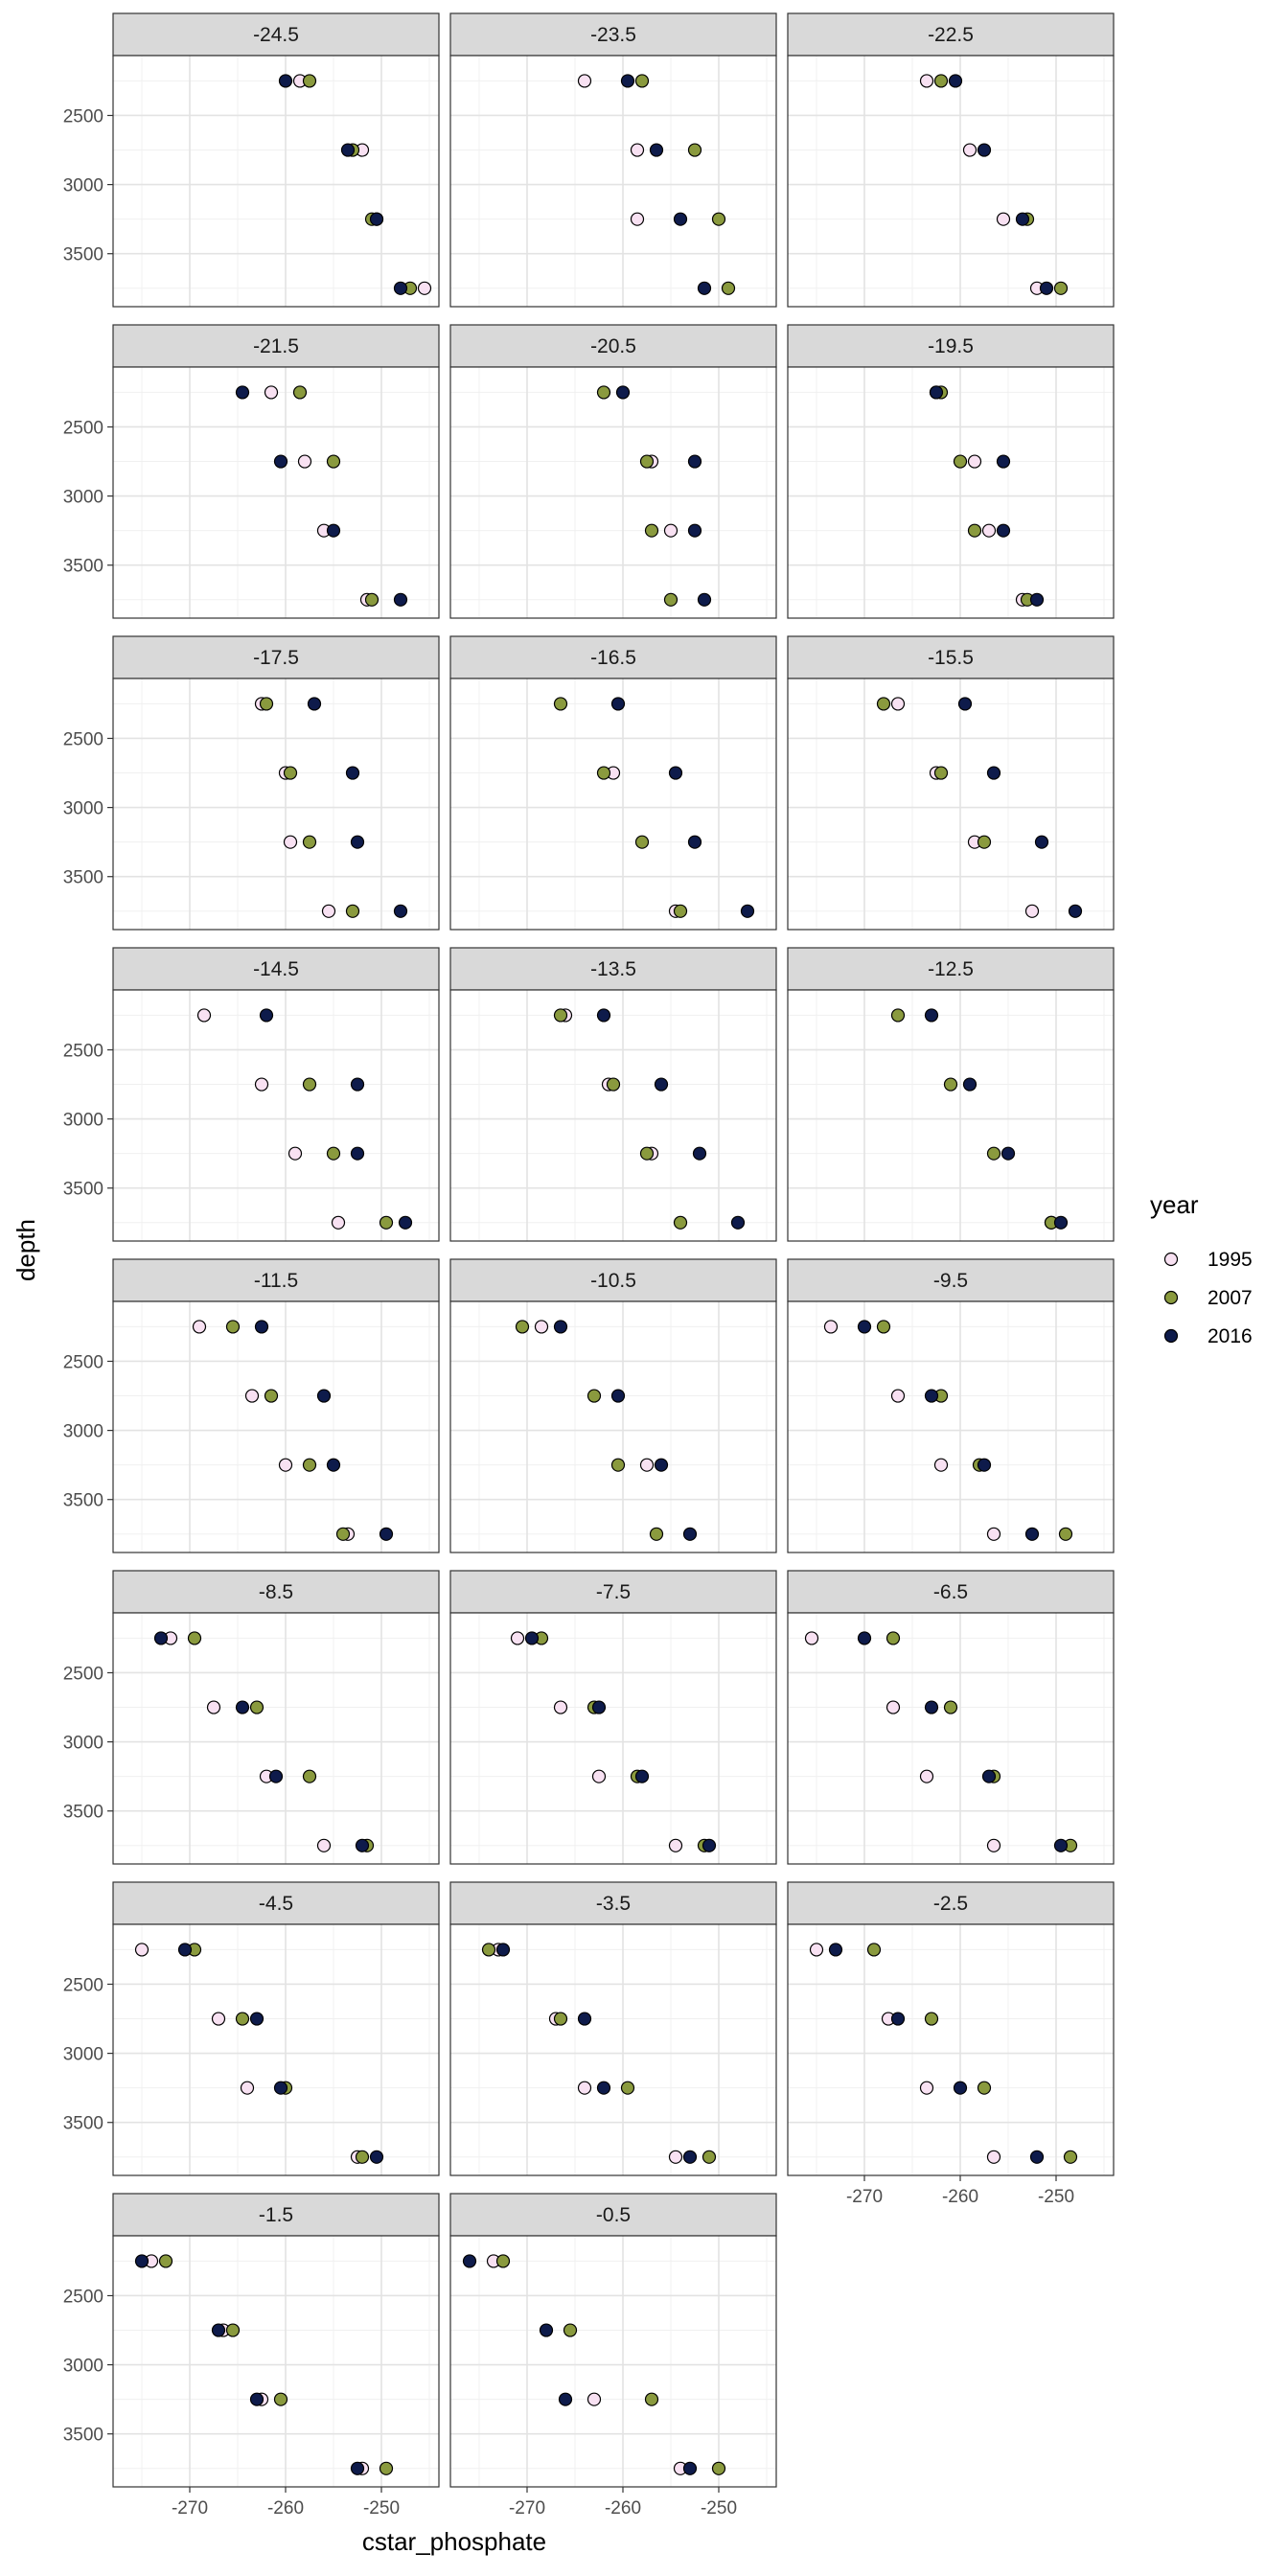  What do you see at coordinates (960, 2197) in the screenshot?
I see `x-tick-label: -260` at bounding box center [960, 2197].